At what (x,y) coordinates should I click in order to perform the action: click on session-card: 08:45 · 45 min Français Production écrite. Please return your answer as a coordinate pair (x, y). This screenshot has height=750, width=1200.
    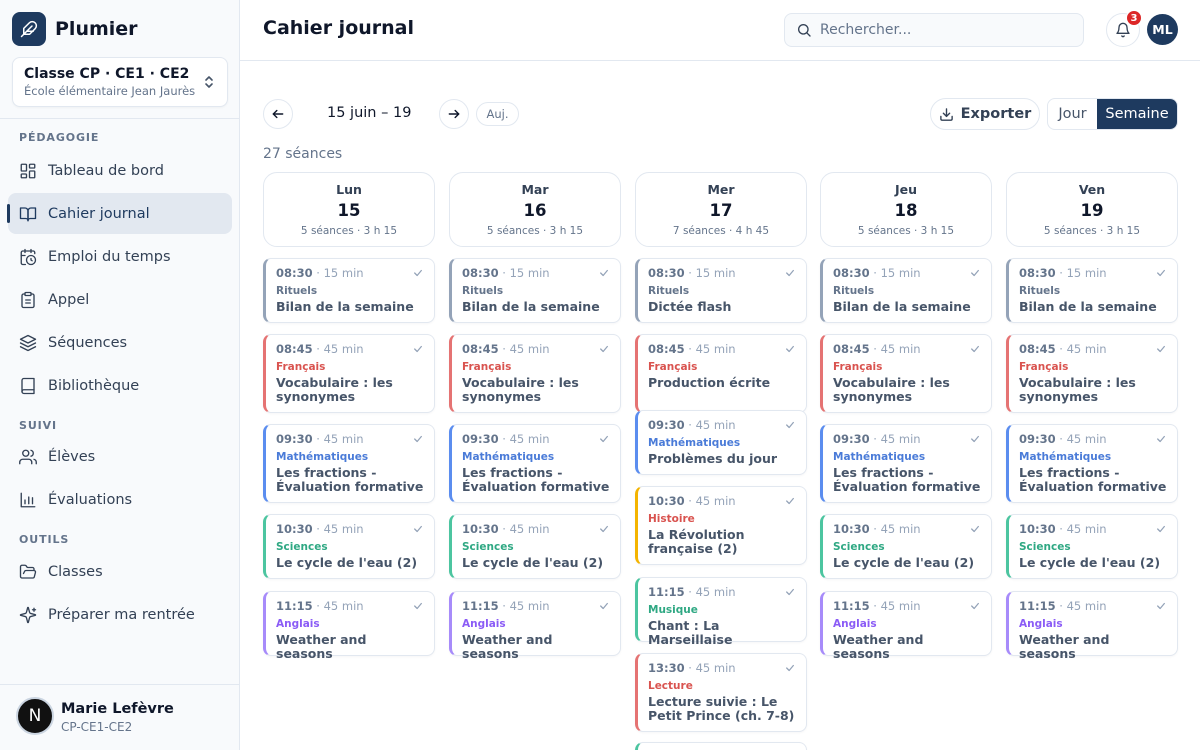
    Looking at the image, I should click on (721, 373).